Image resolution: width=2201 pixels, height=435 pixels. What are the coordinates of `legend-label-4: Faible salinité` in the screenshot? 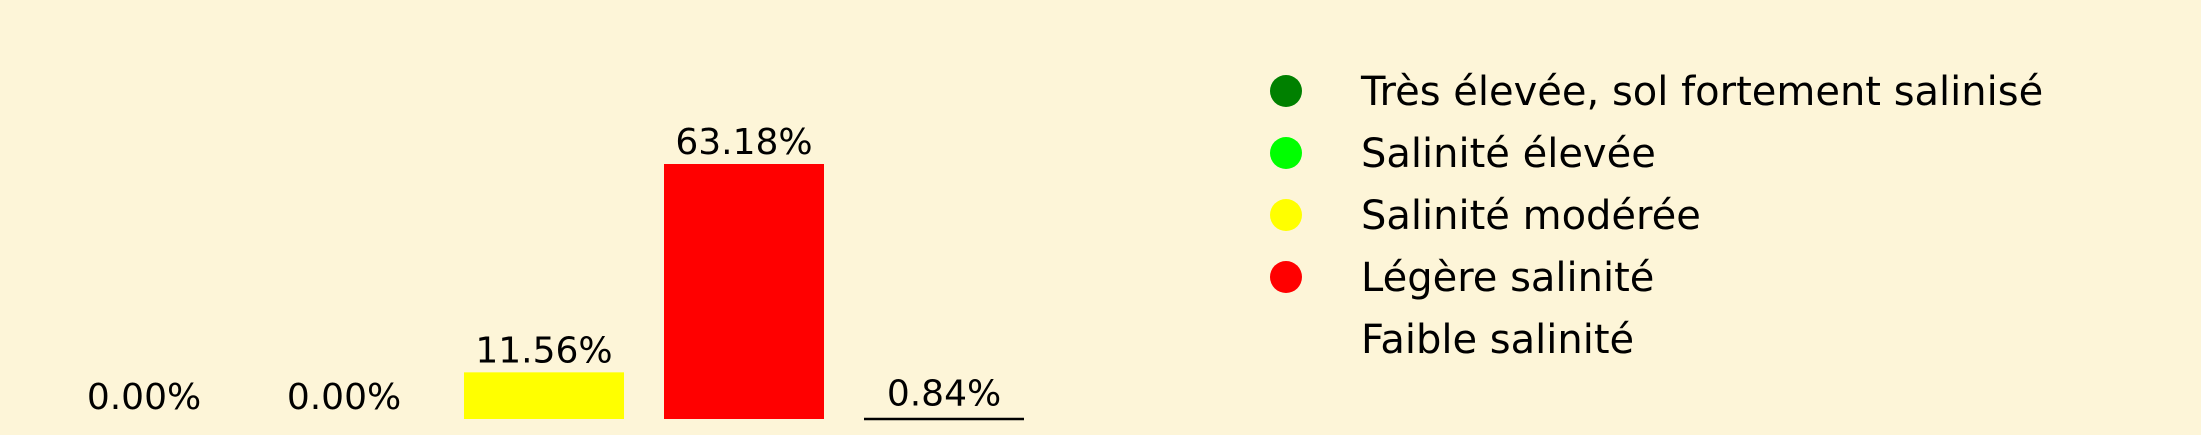 It's located at (1497, 340).